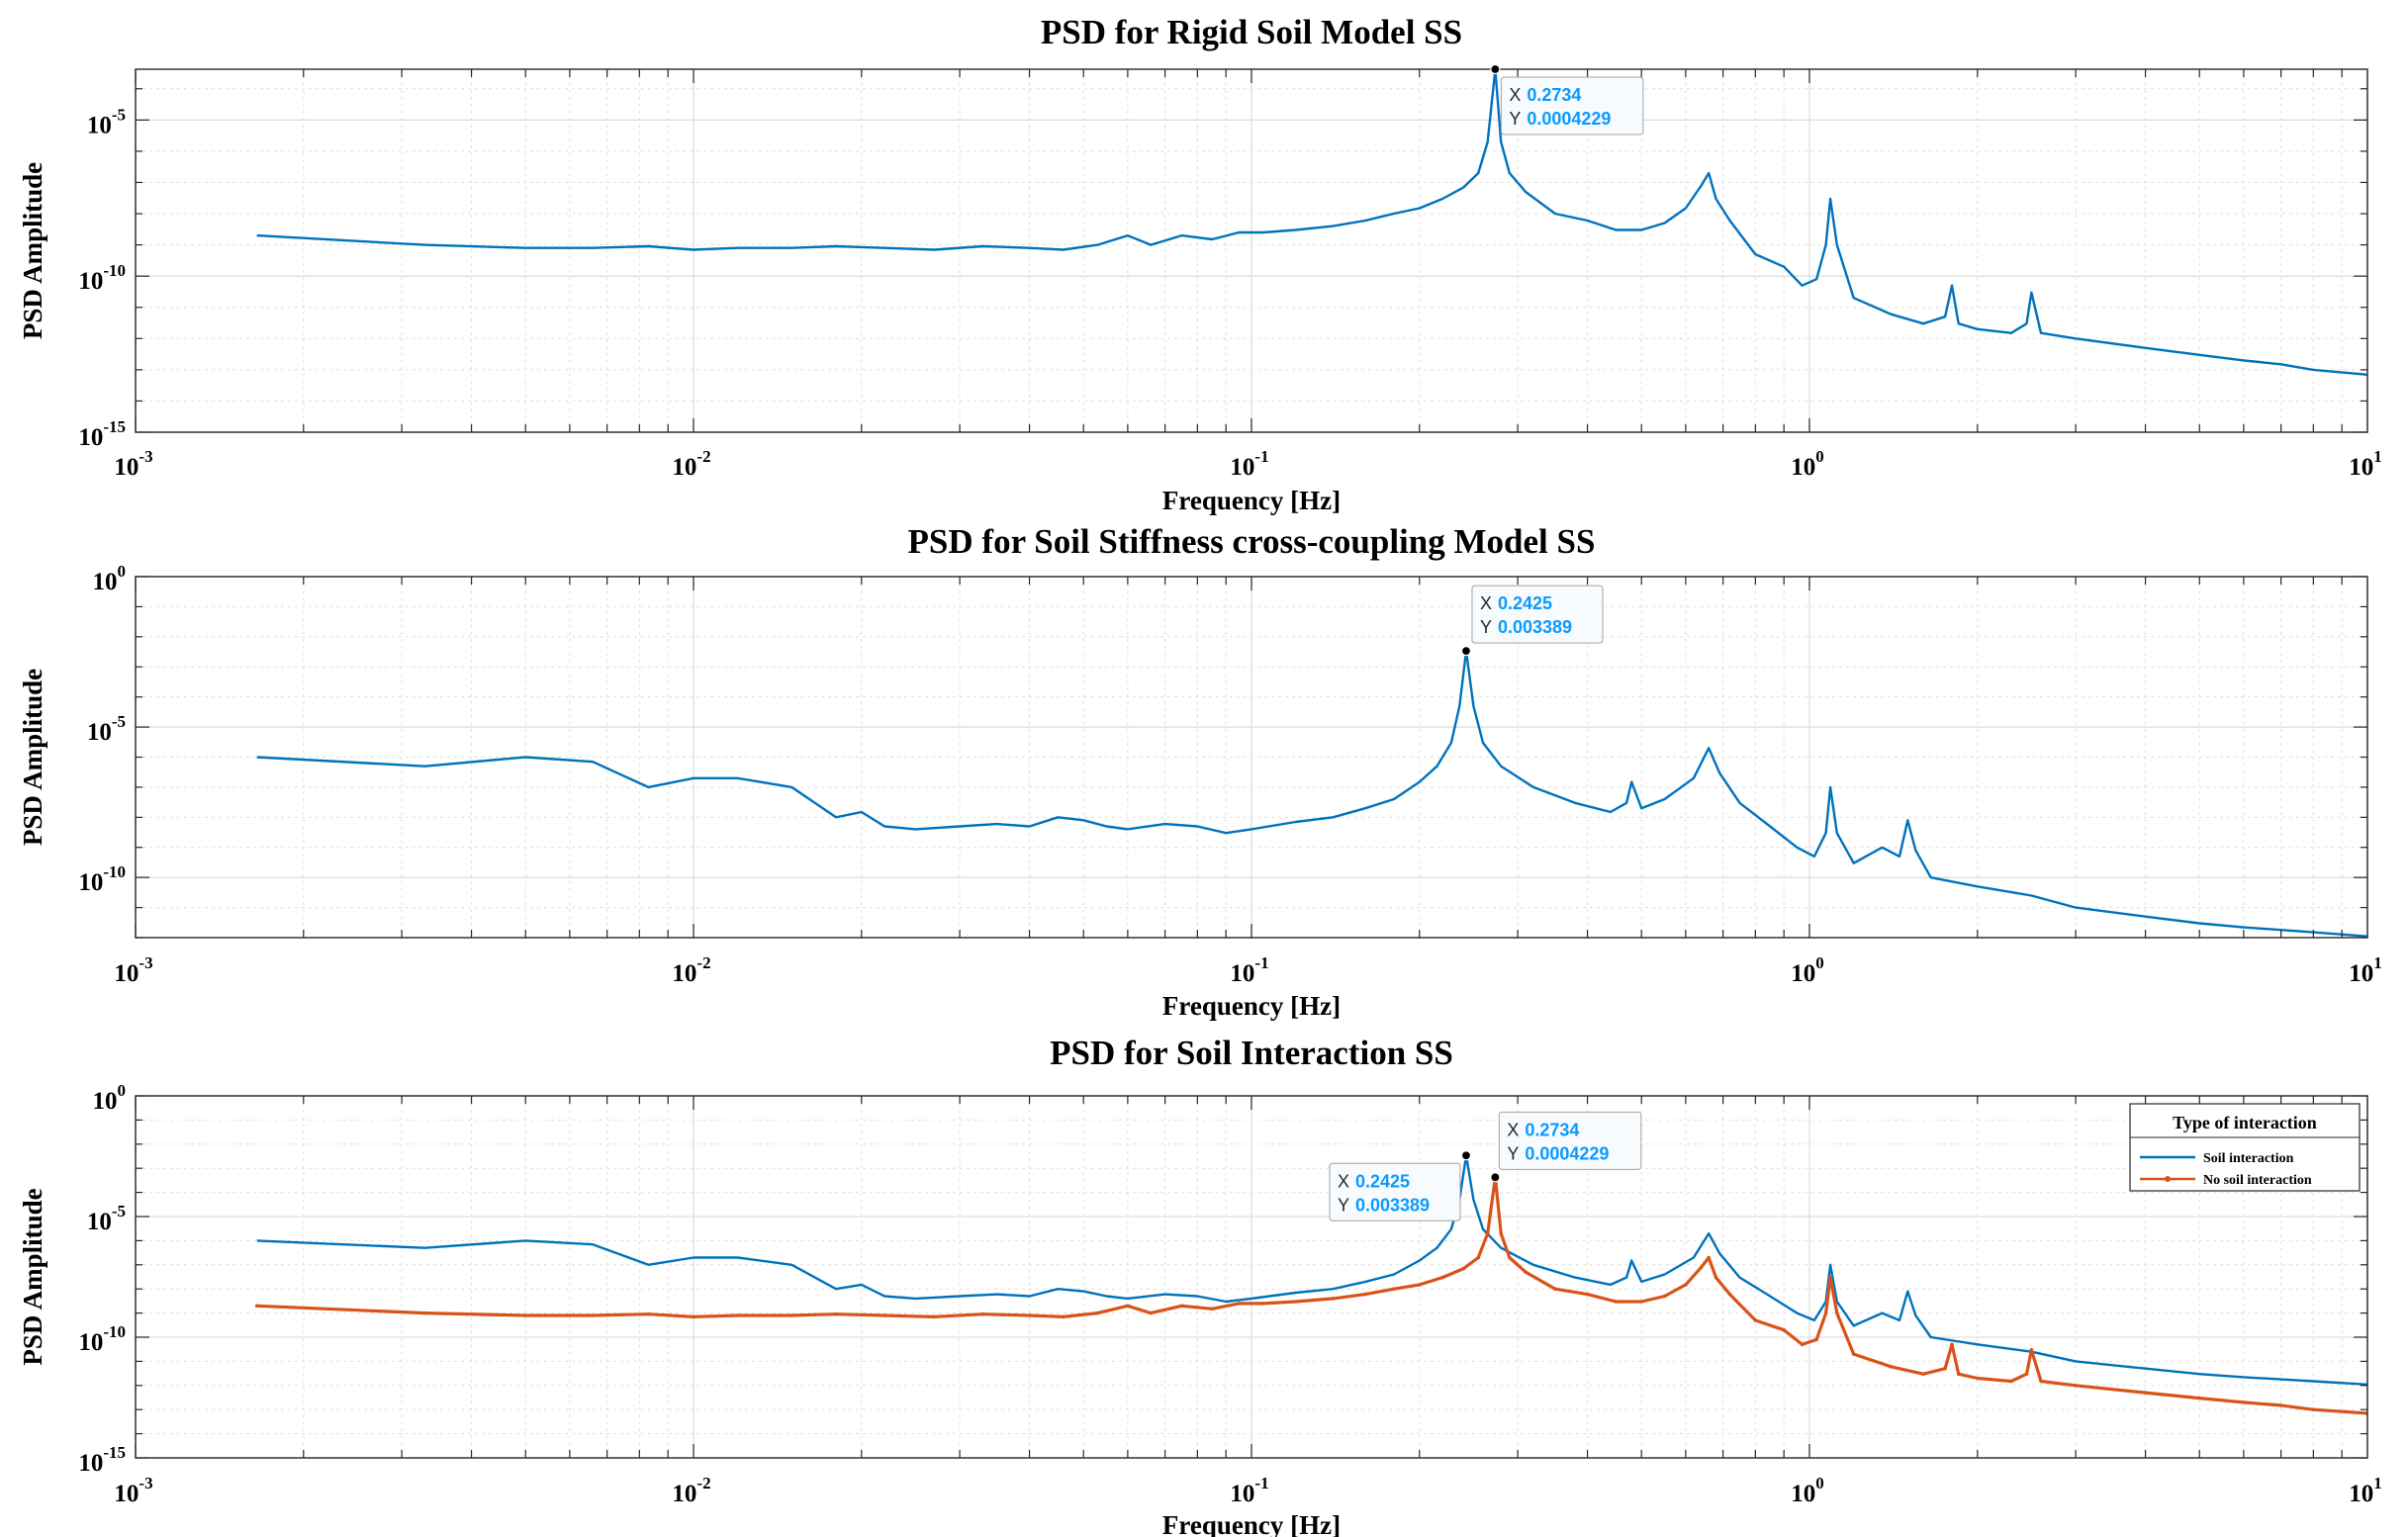 The image size is (2408, 1537). I want to click on x-tick-label: 10⁻³, so click(133, 970).